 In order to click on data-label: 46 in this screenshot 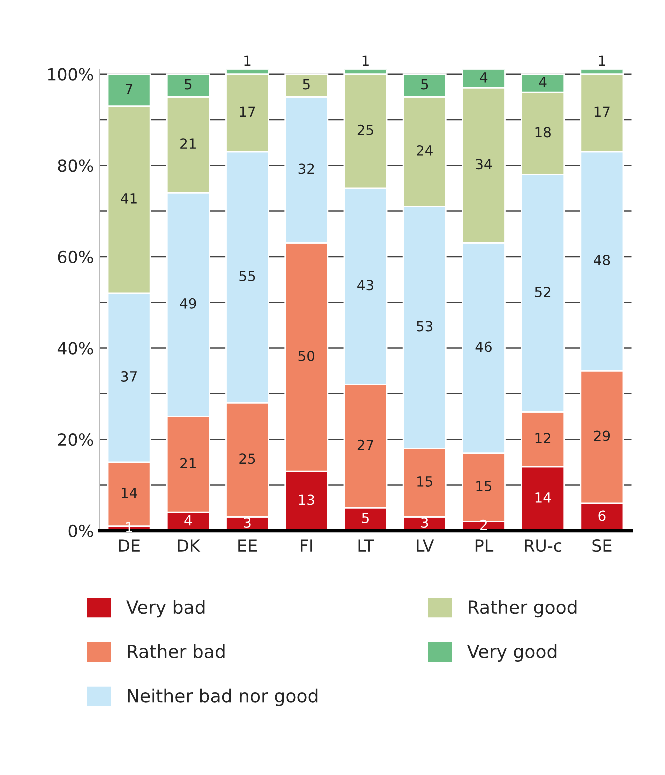, I will do `click(484, 347)`.